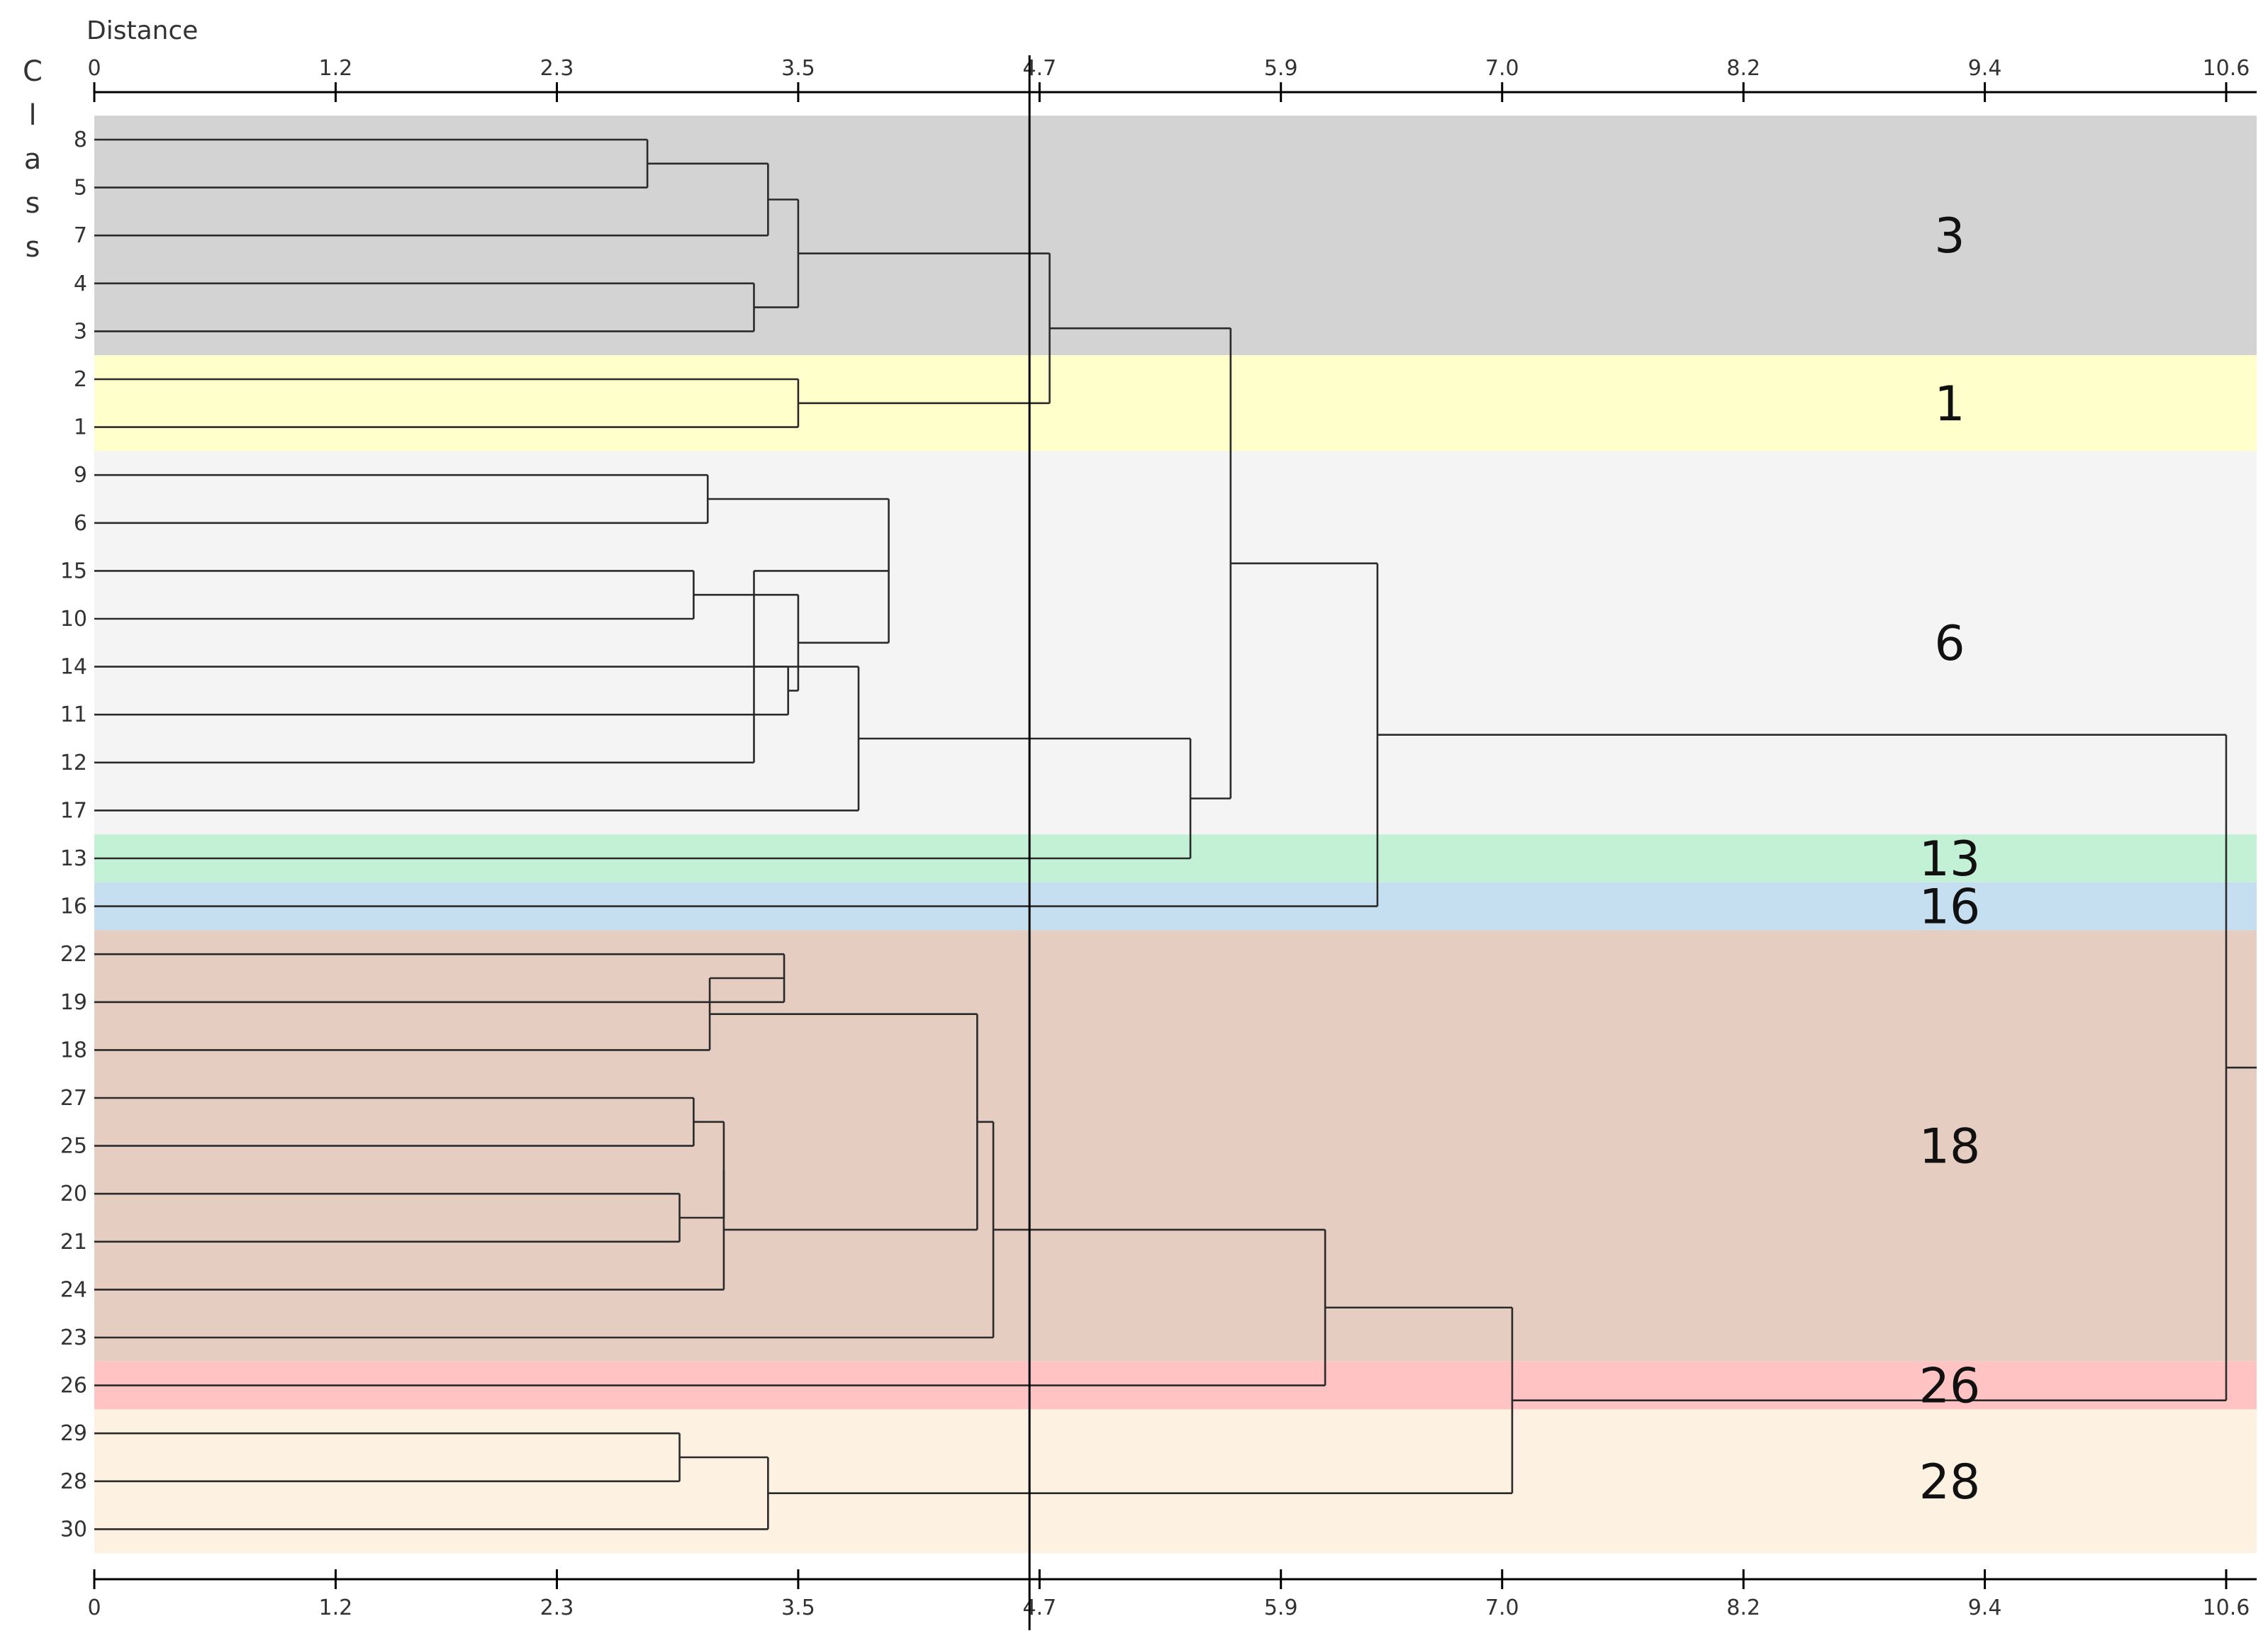  Describe the element at coordinates (80, 523) in the screenshot. I see `leaf-label-6: 6` at that location.